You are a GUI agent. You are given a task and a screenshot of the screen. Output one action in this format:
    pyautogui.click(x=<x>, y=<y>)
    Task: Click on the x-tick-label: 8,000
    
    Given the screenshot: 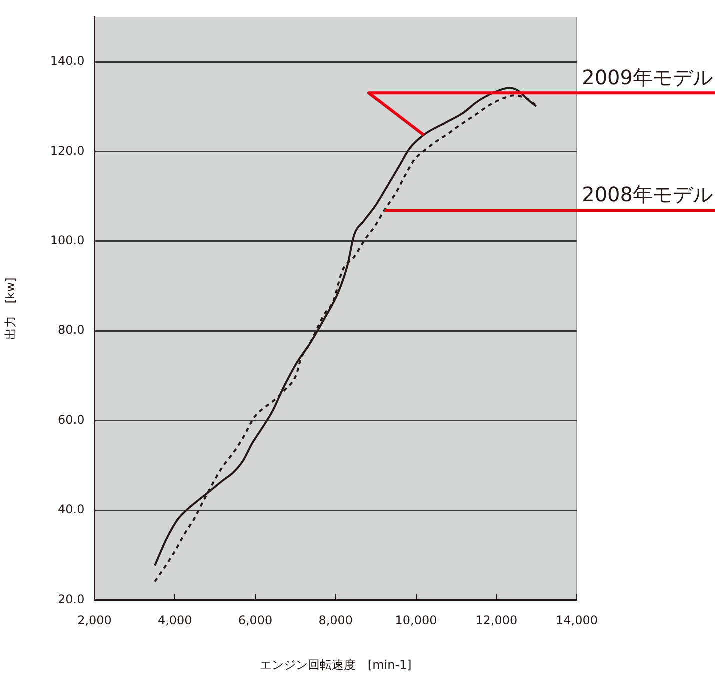 What is the action you would take?
    pyautogui.click(x=336, y=621)
    